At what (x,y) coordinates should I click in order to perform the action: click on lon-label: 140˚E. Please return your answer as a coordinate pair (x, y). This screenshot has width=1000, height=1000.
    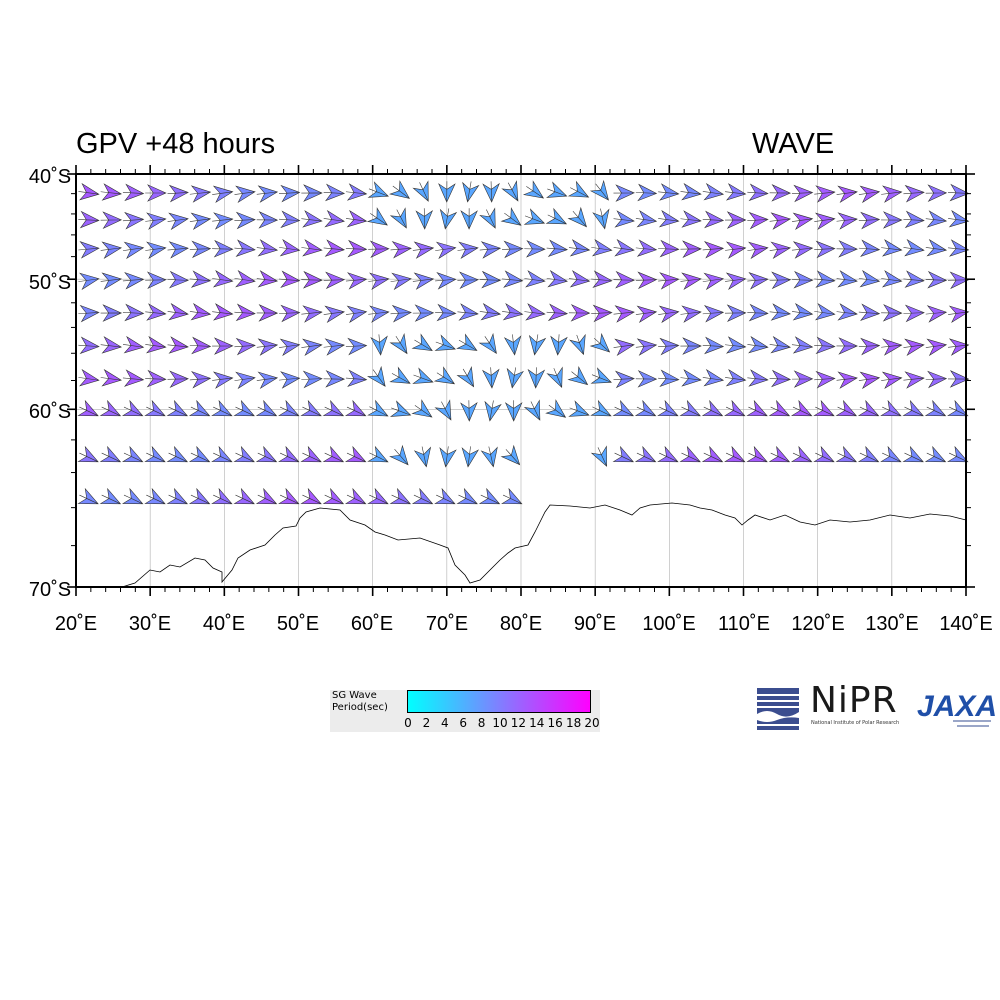
    Looking at the image, I should click on (965, 624).